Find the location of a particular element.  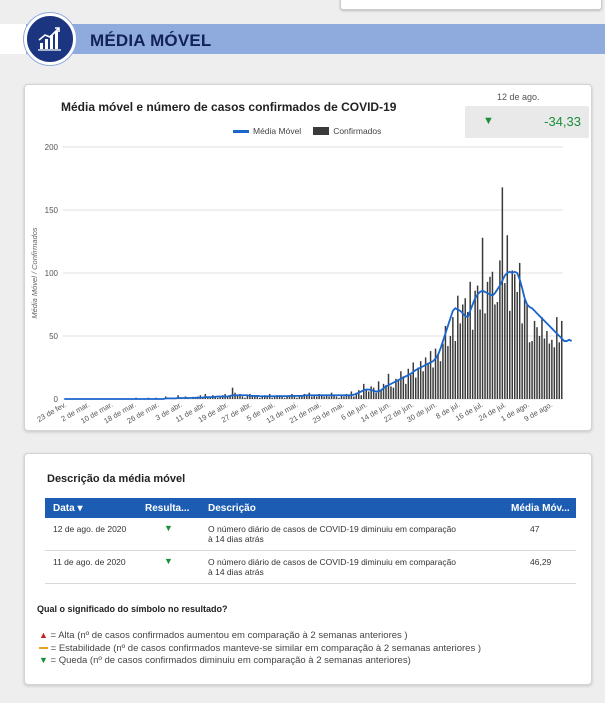

y-tick-label: 0 is located at coordinates (56, 399).